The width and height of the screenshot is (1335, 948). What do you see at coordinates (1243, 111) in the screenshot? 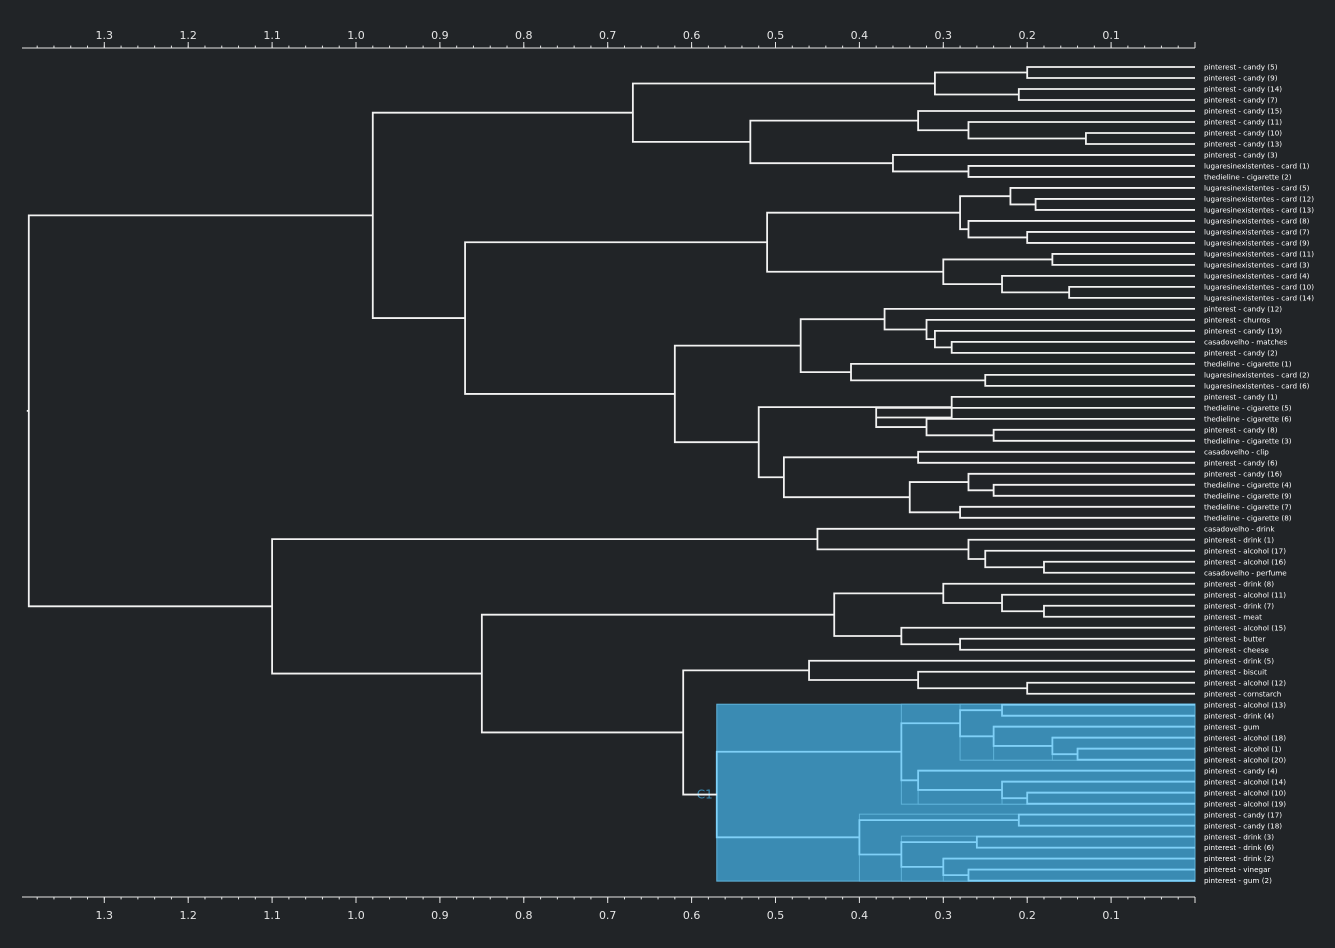
I see `leaf-label: pinterest - candy (15)` at bounding box center [1243, 111].